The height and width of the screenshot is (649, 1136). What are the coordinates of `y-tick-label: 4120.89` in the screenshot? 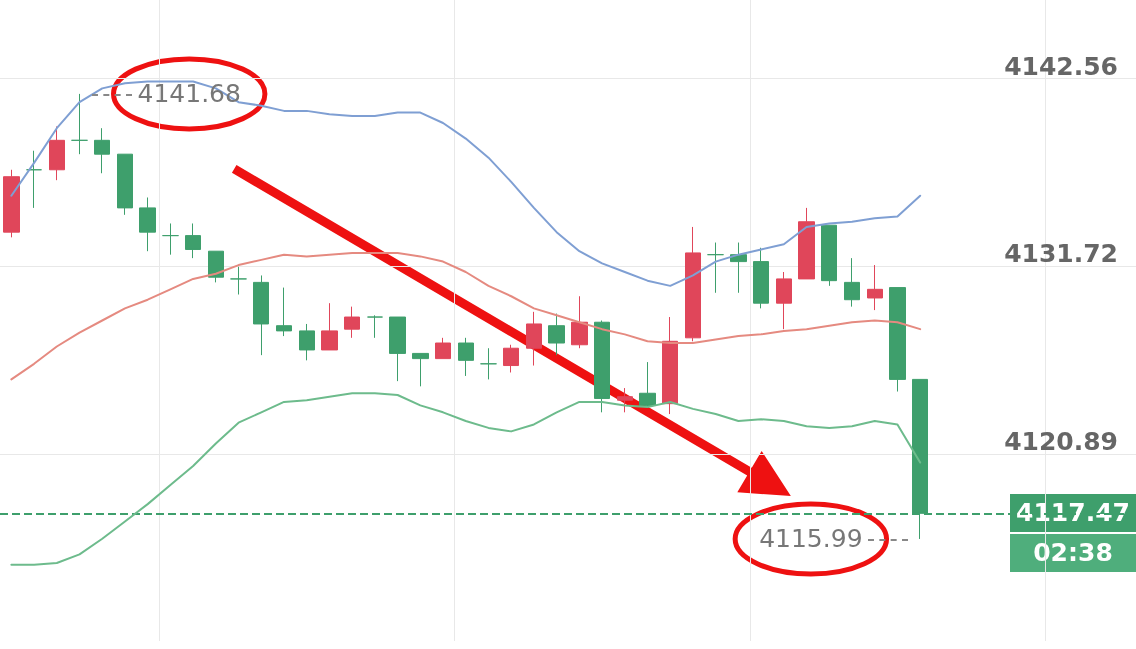 It's located at (1061, 442).